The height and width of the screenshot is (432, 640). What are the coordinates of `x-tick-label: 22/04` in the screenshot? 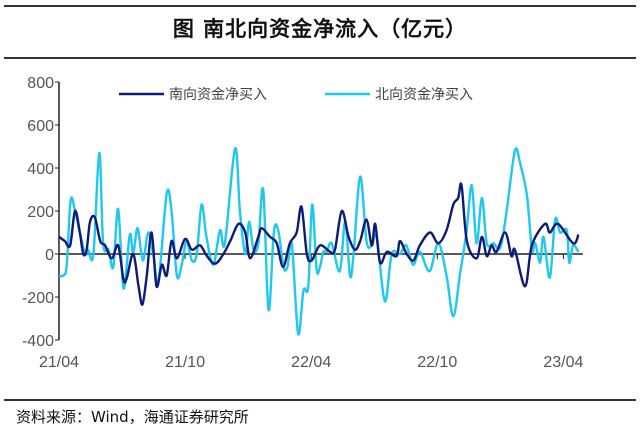 It's located at (311, 362).